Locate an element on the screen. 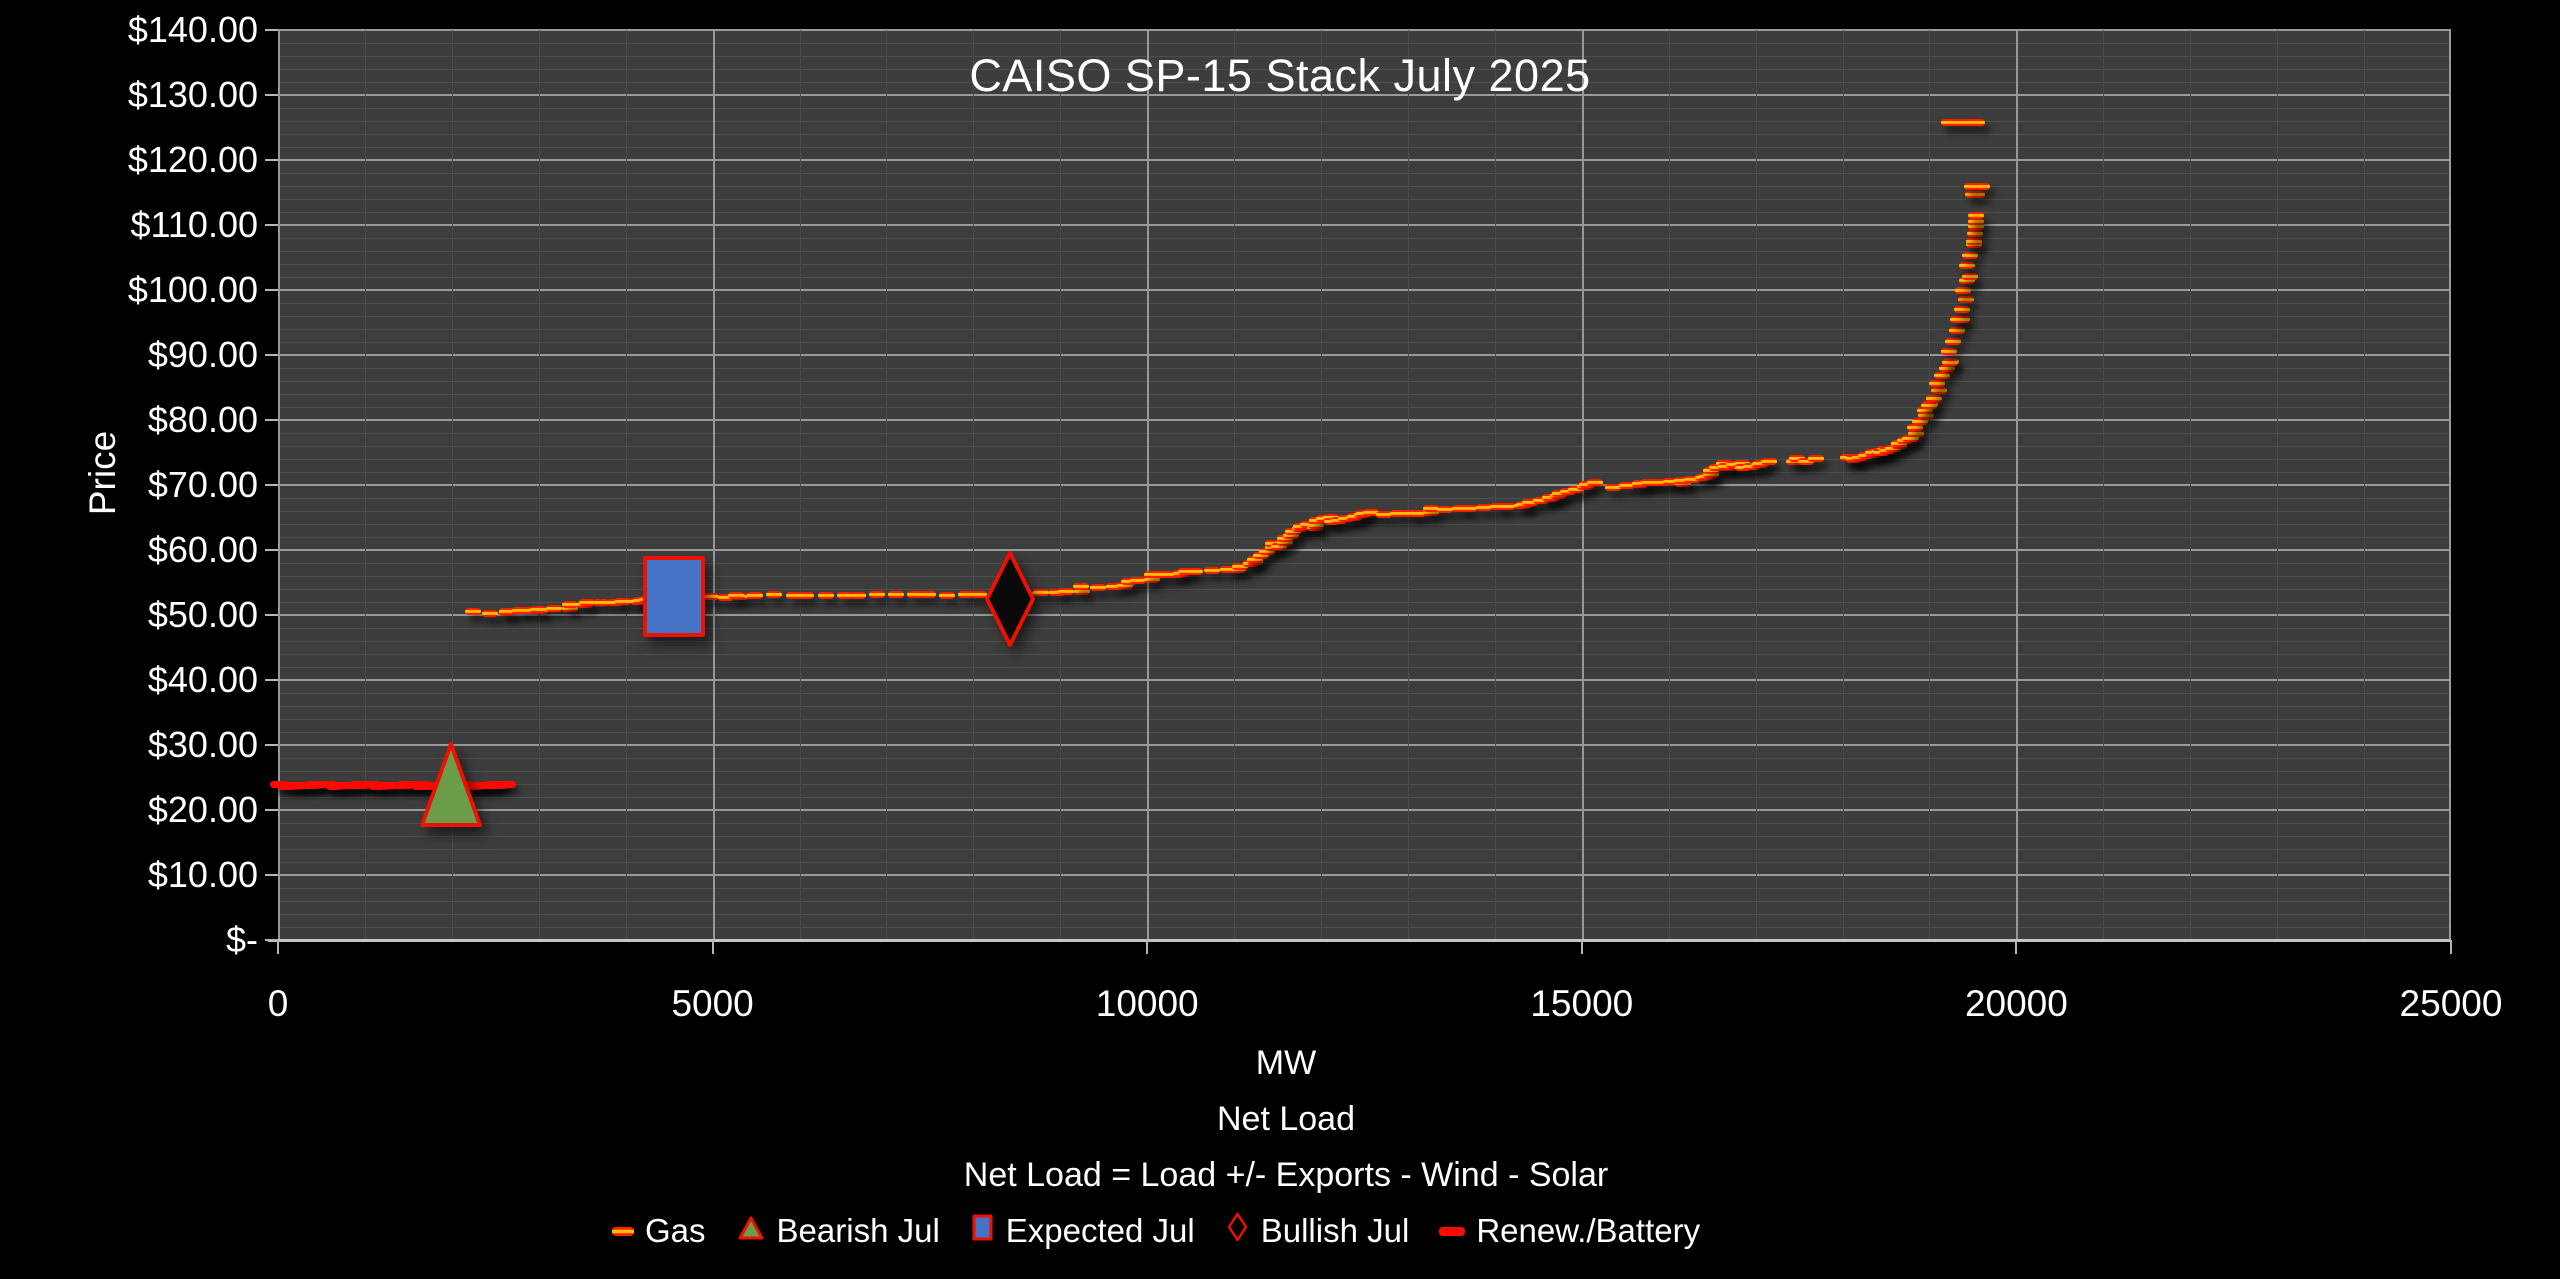  y-axis-tick-label: $50.00 is located at coordinates (202, 614).